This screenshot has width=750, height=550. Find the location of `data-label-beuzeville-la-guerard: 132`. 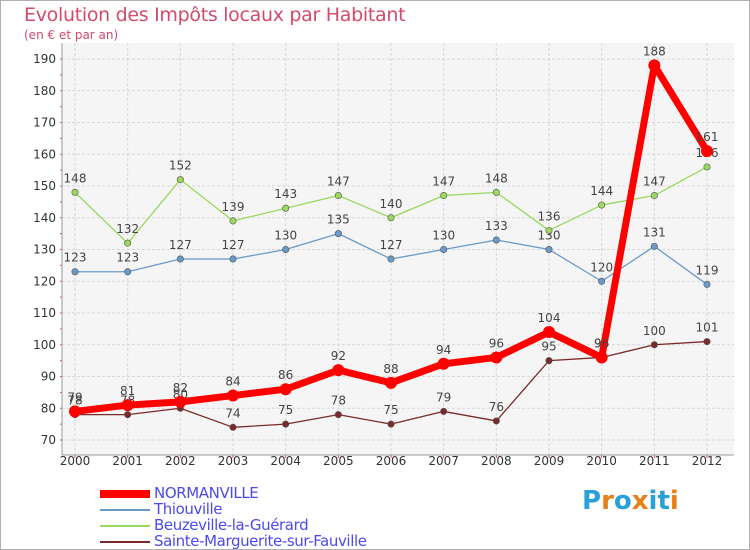

data-label-beuzeville-la-guerard: 132 is located at coordinates (127, 229).